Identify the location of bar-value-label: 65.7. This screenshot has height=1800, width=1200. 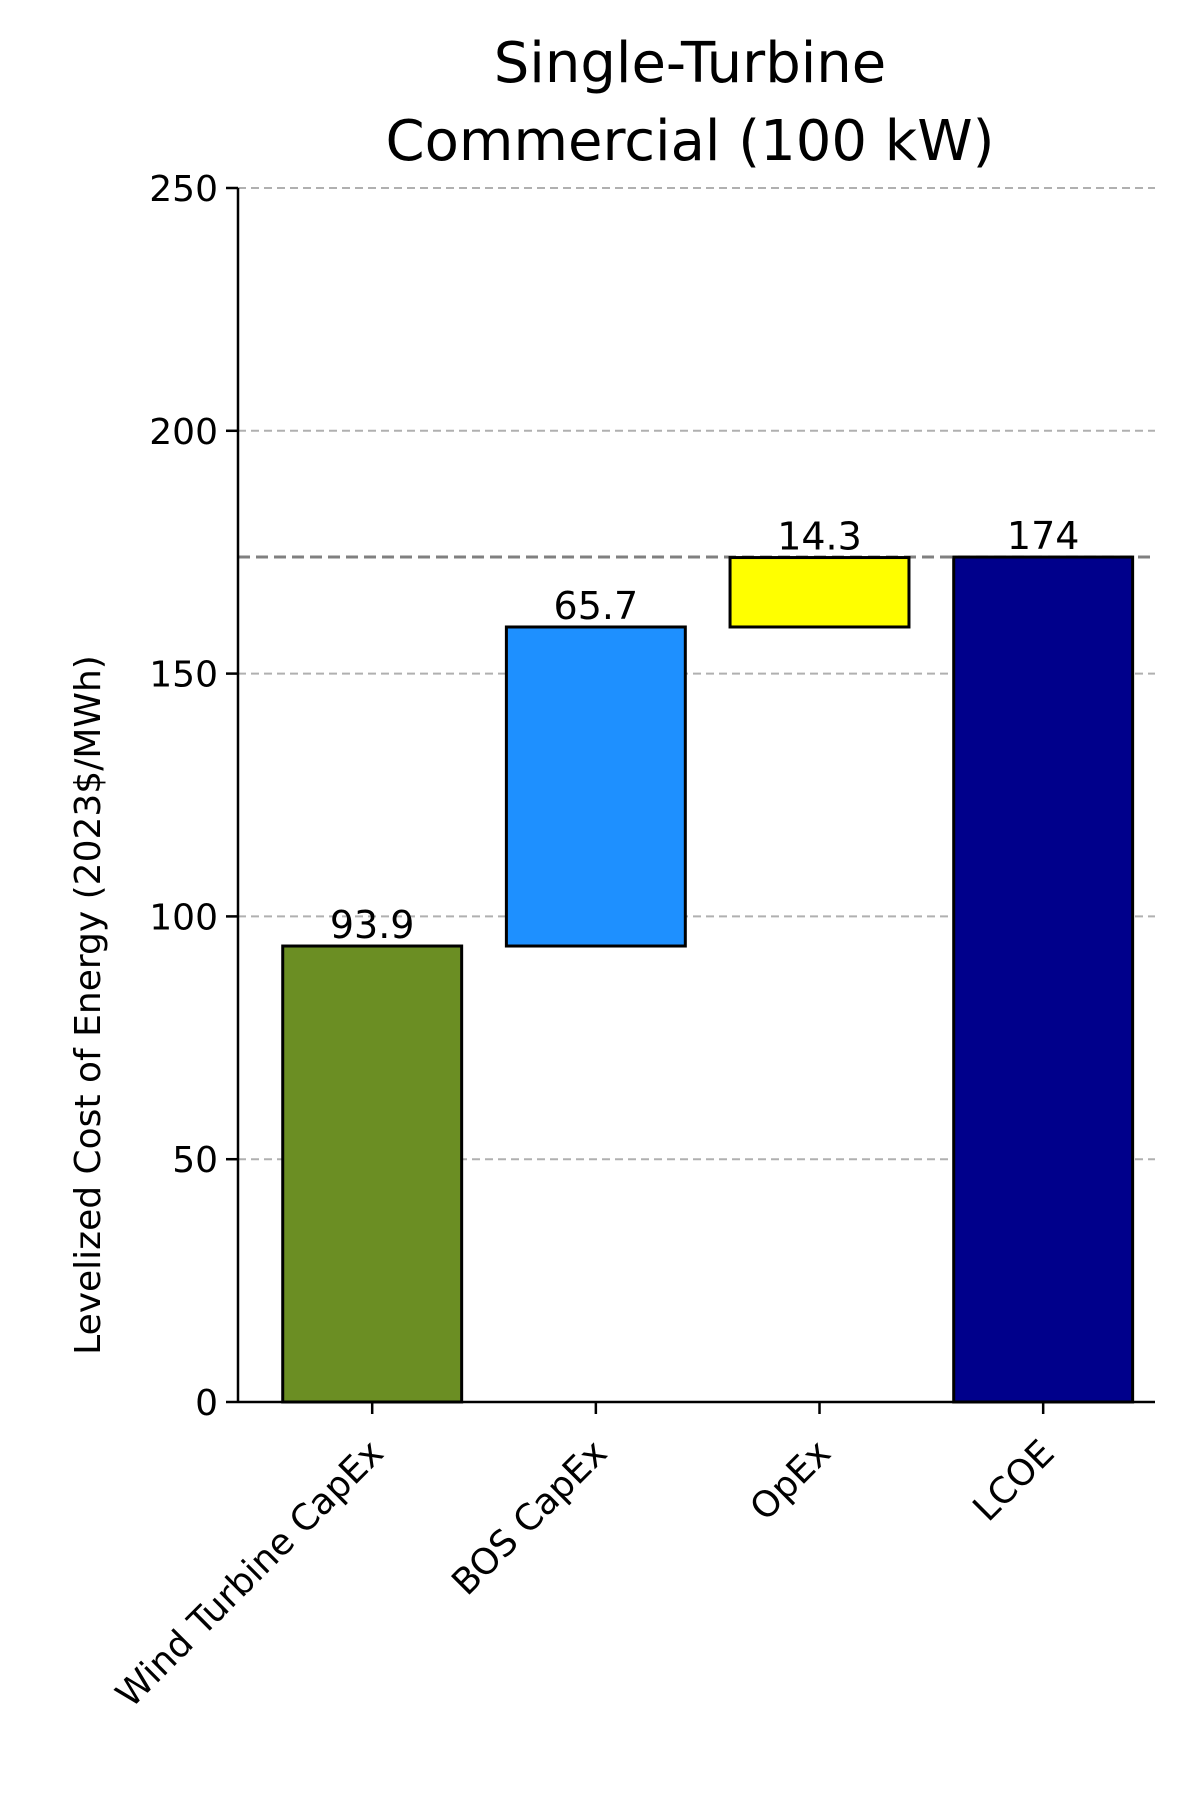
(596, 606).